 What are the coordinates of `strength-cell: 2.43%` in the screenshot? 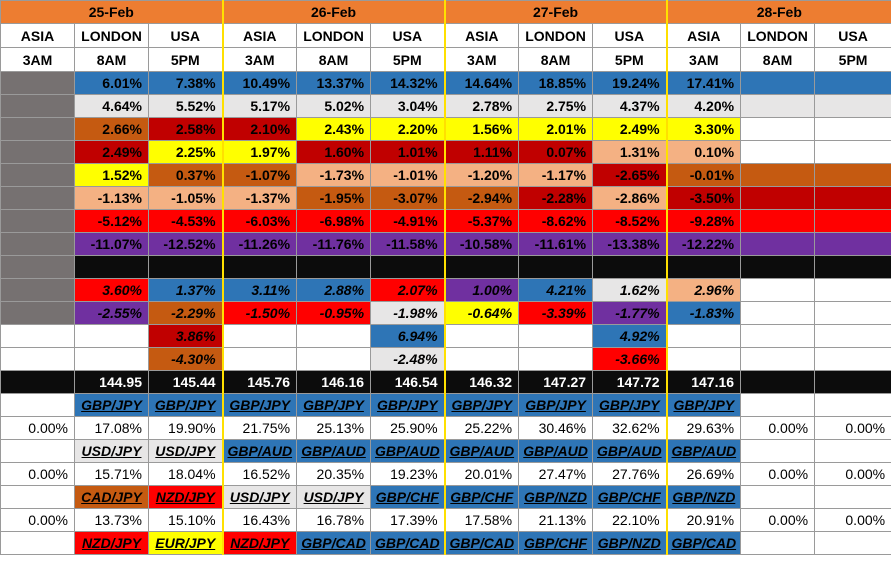 It's located at (334, 129).